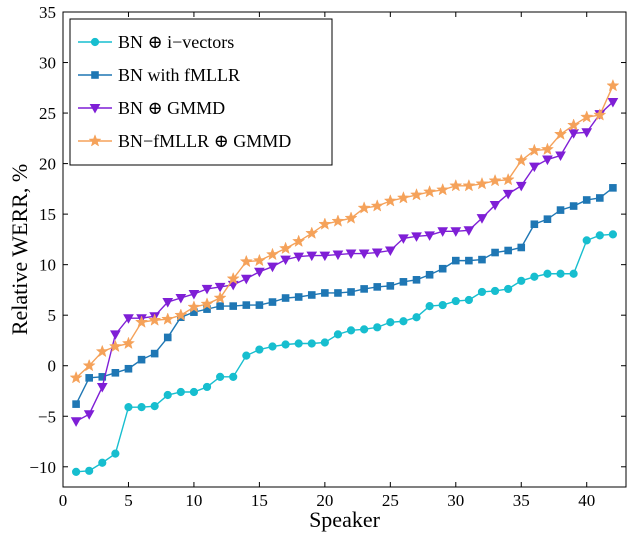 The height and width of the screenshot is (536, 638). I want to click on legend-label: BN ⊕ i−vectors, so click(176, 42).